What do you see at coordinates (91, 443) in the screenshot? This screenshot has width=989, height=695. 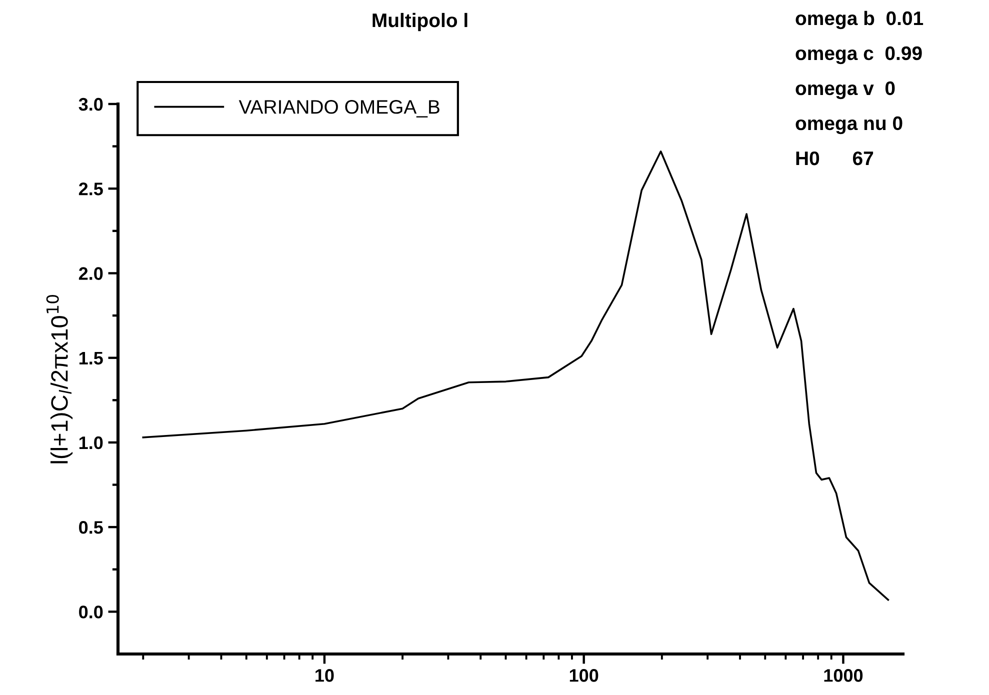 I see `y-tick-label: 1.0` at bounding box center [91, 443].